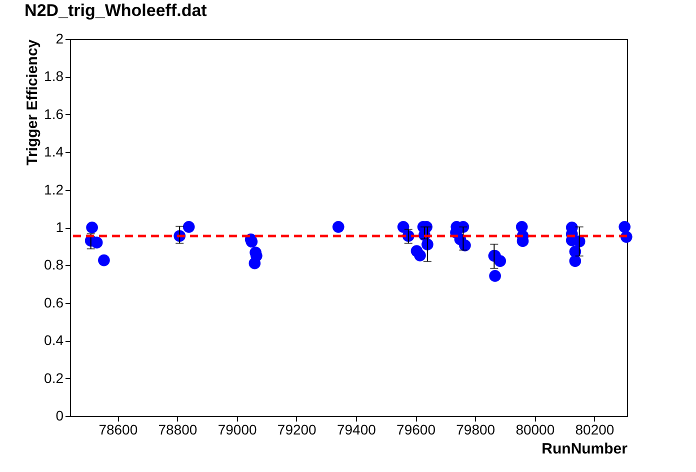  What do you see at coordinates (585, 449) in the screenshot?
I see `x-axis-title: RunNumber` at bounding box center [585, 449].